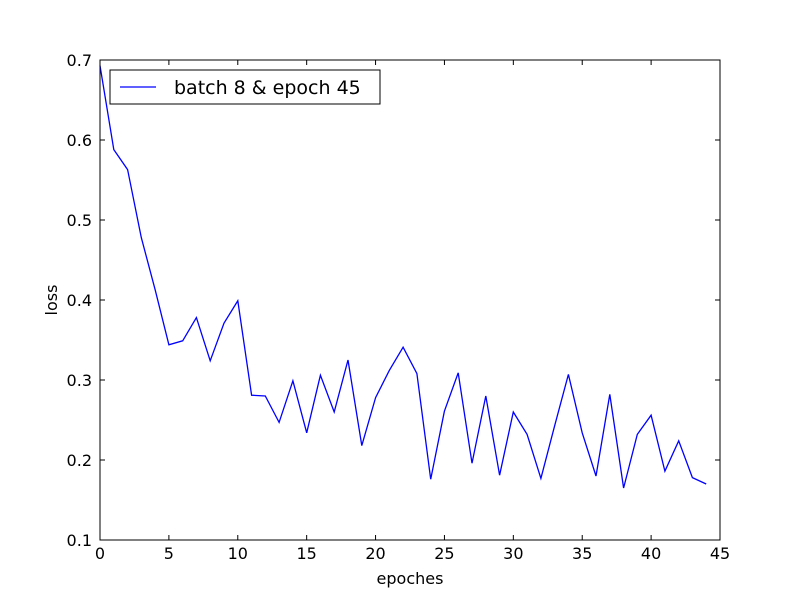 This screenshot has height=600, width=800. I want to click on x-tick-label: 15, so click(306, 553).